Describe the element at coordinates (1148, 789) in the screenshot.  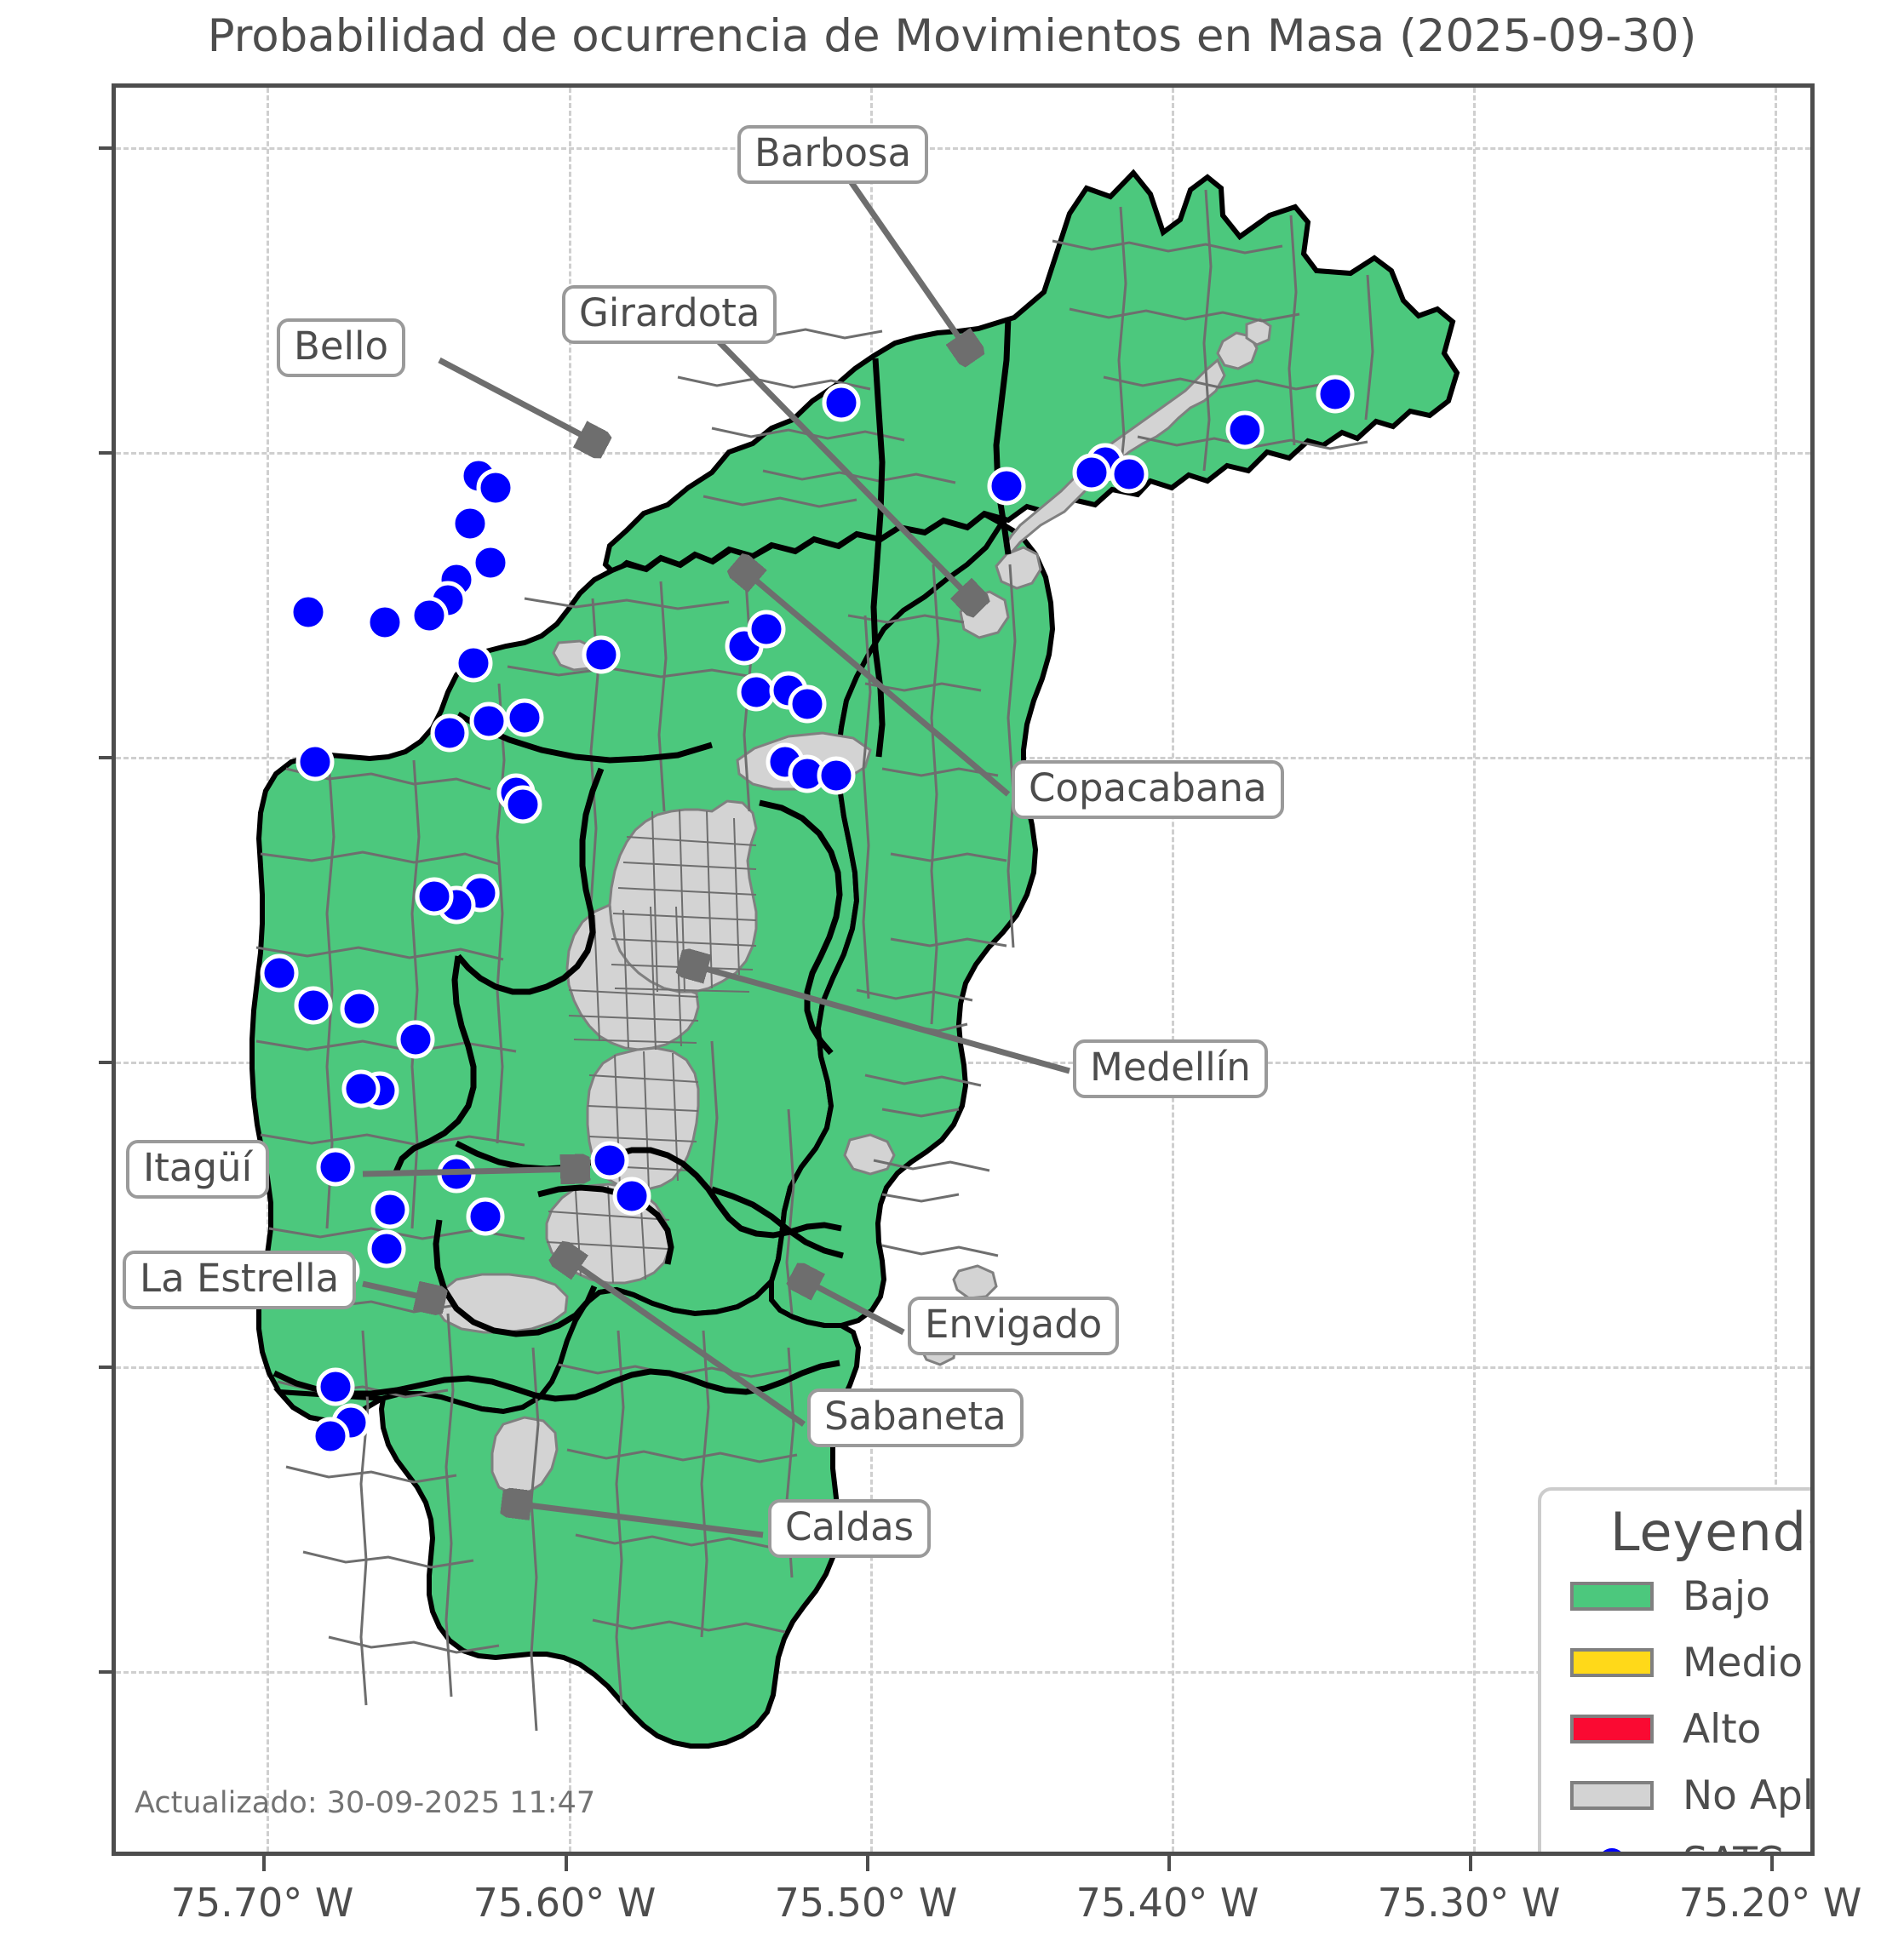
I see `annotation-copacabana: Copacabana` at that location.